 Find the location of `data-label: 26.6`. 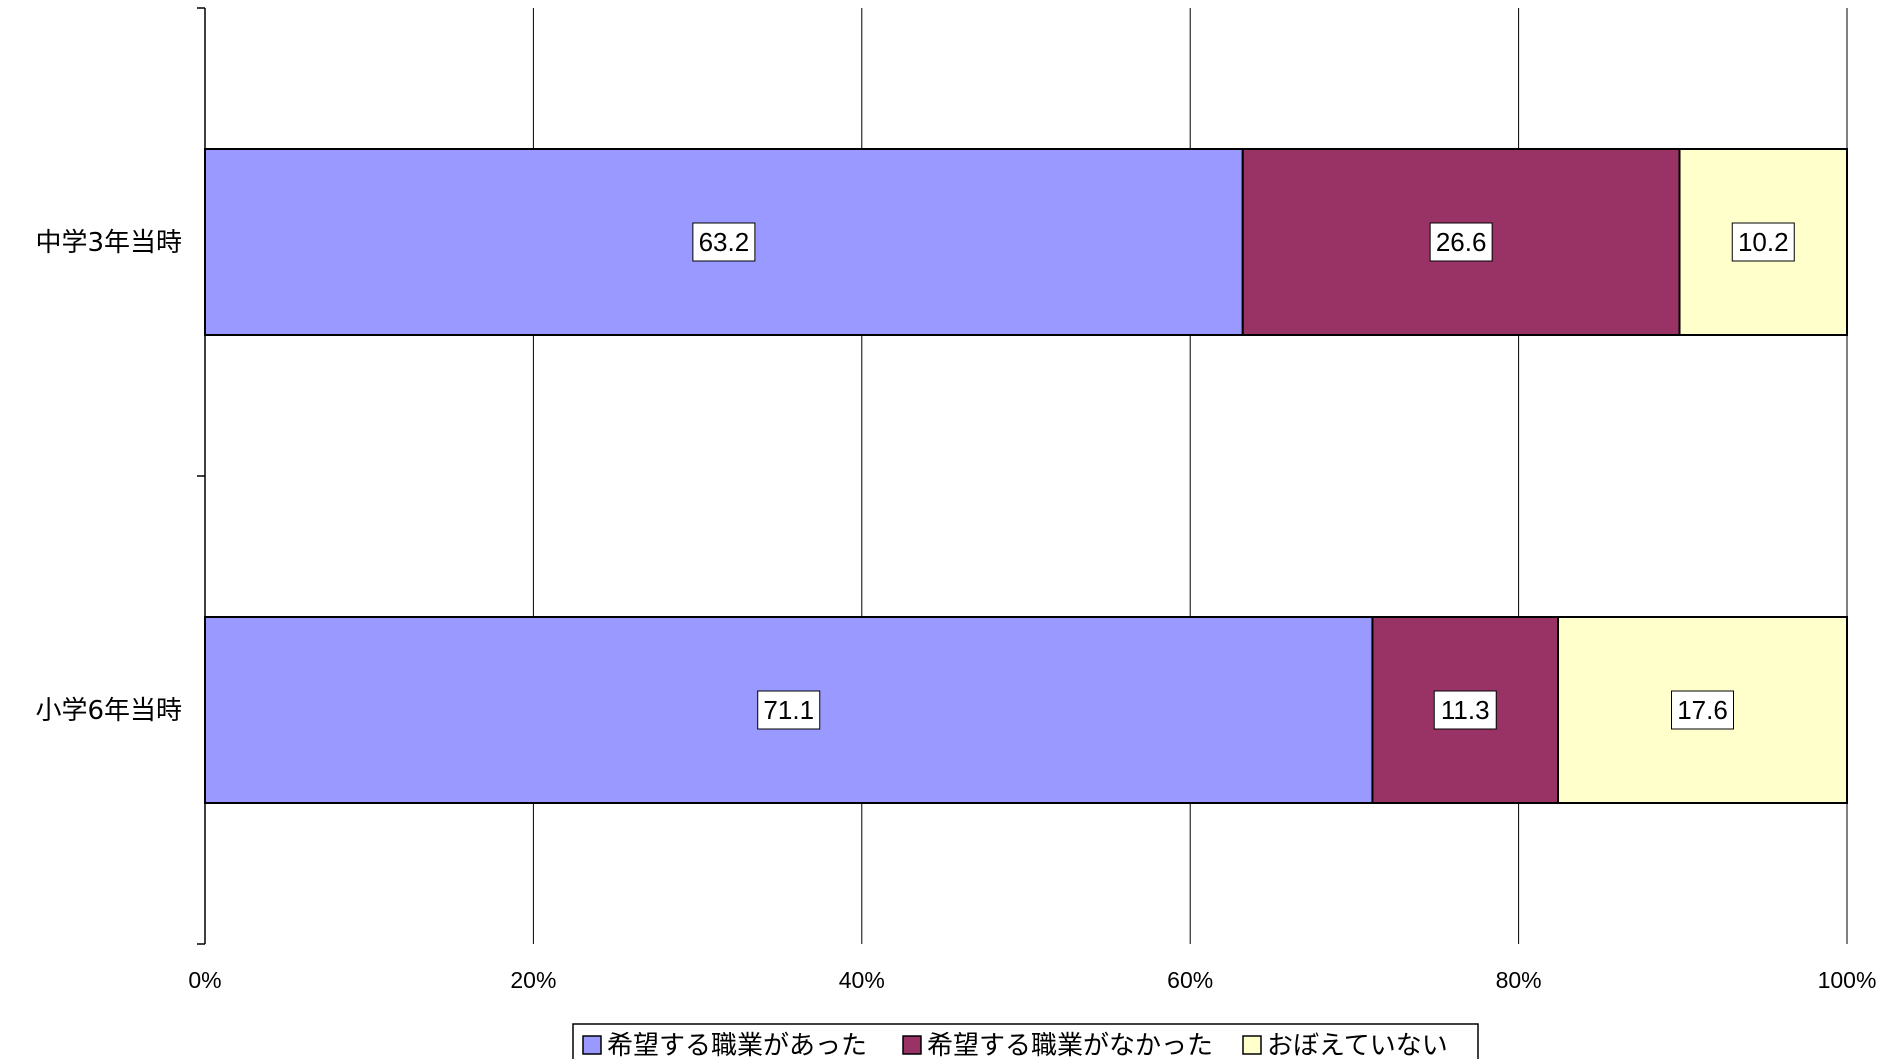

data-label: 26.6 is located at coordinates (1461, 242).